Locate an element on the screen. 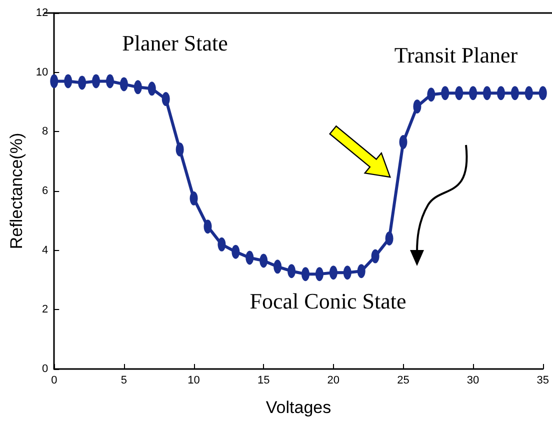 This screenshot has height=432, width=552. y-tick-label: 4 is located at coordinates (45, 250).